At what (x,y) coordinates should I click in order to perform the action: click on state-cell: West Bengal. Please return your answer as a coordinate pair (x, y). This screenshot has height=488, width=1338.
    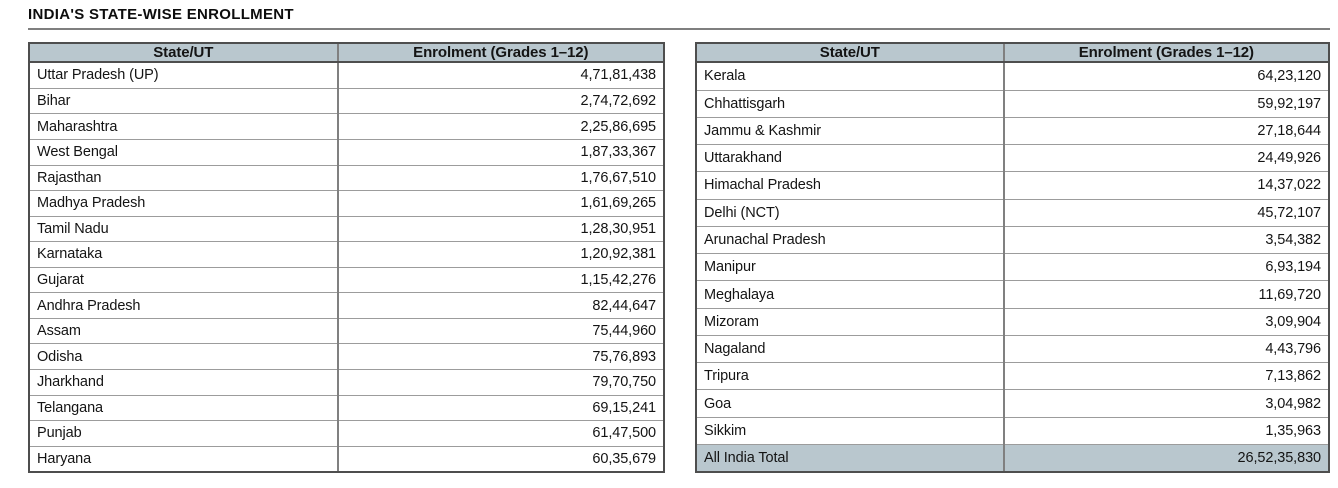
    Looking at the image, I should click on (184, 151).